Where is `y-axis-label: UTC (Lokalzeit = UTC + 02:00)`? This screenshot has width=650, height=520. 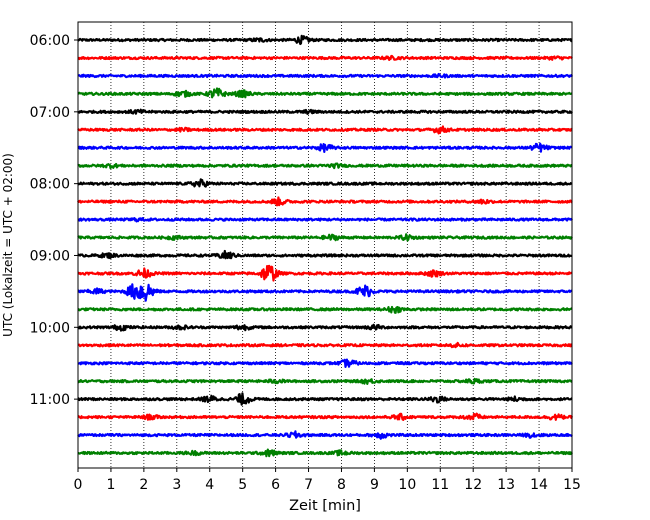 y-axis-label: UTC (Lokalzeit = UTC + 02:00) is located at coordinates (8, 245).